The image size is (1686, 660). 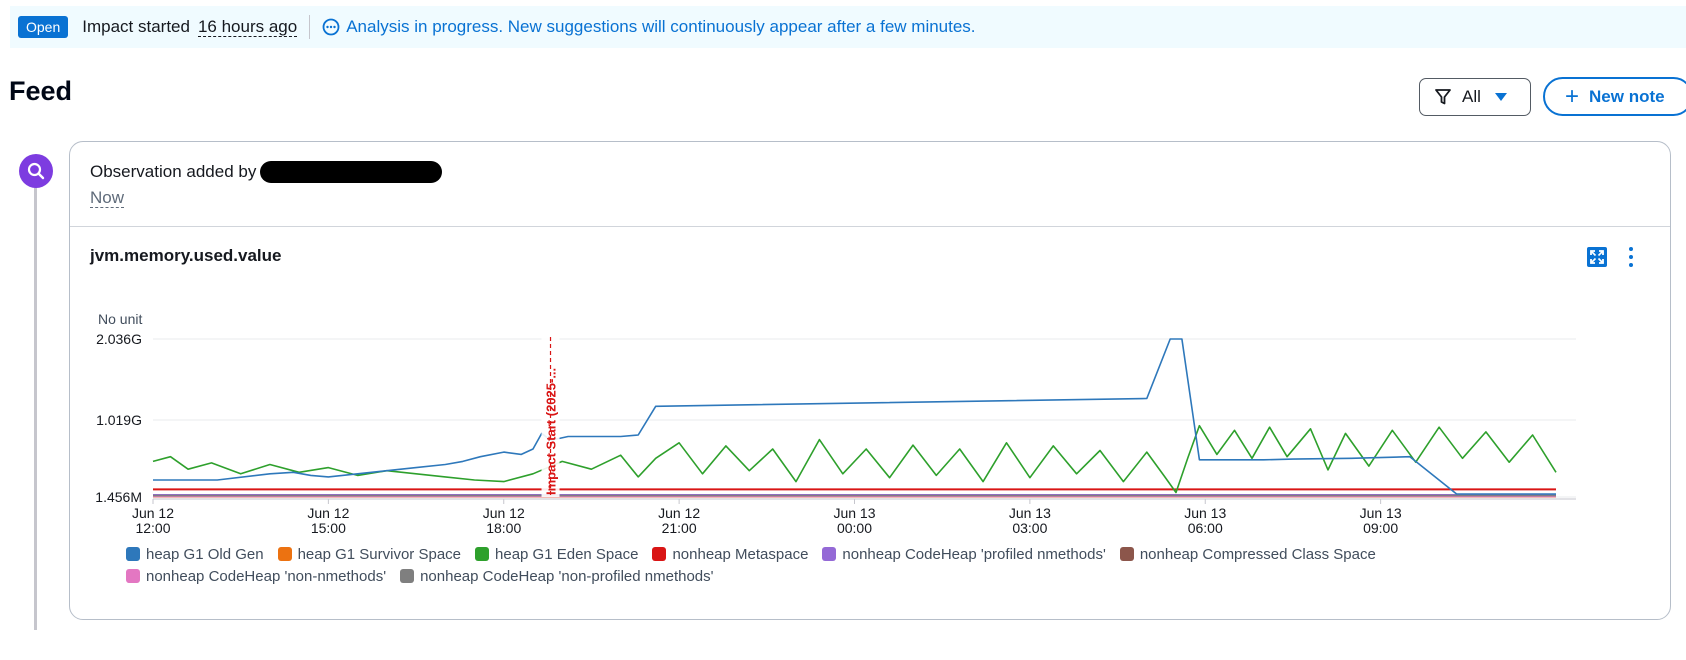 What do you see at coordinates (247, 26) in the screenshot?
I see `impact-time: 16 hours ago` at bounding box center [247, 26].